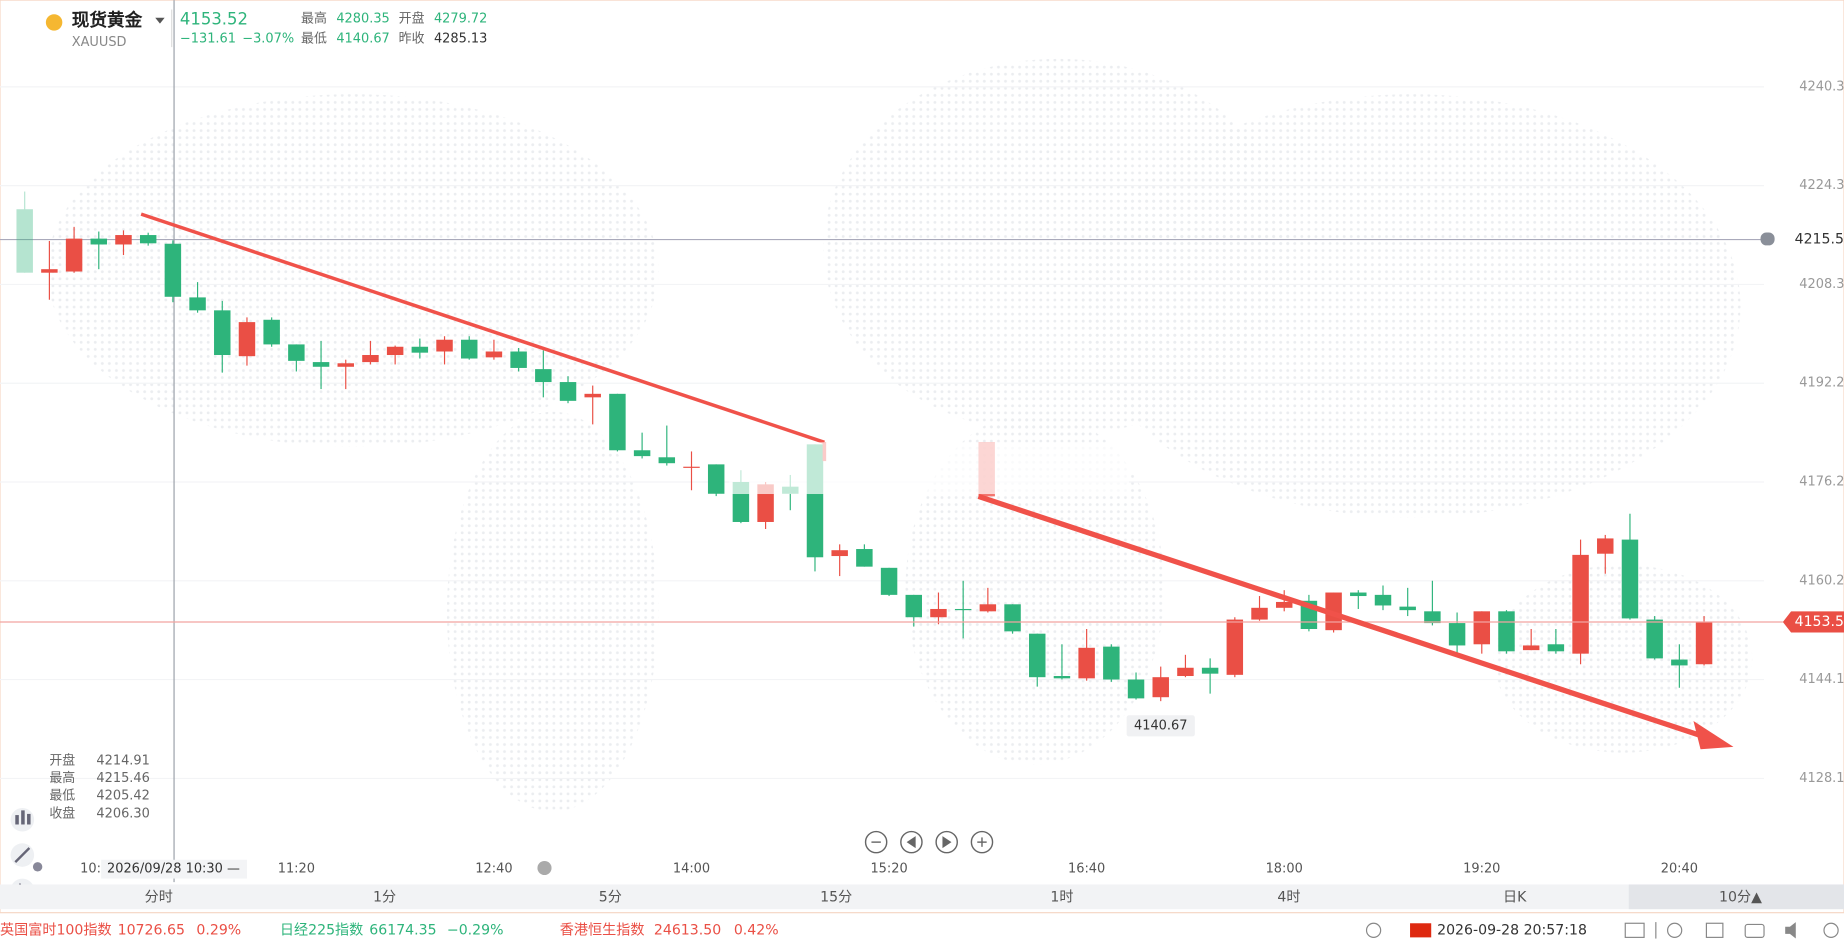  I want to click on y-tick-label: 4224.34, so click(1821, 185).